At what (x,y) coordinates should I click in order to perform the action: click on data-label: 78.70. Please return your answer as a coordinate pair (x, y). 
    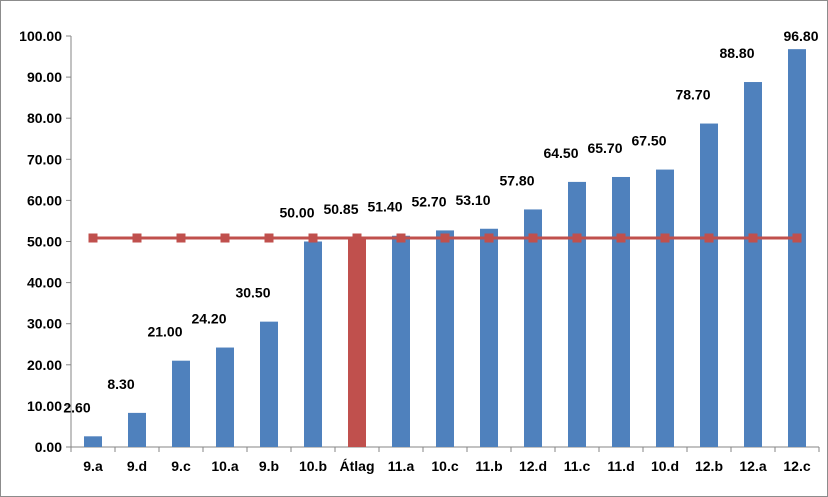
    Looking at the image, I should click on (692, 95).